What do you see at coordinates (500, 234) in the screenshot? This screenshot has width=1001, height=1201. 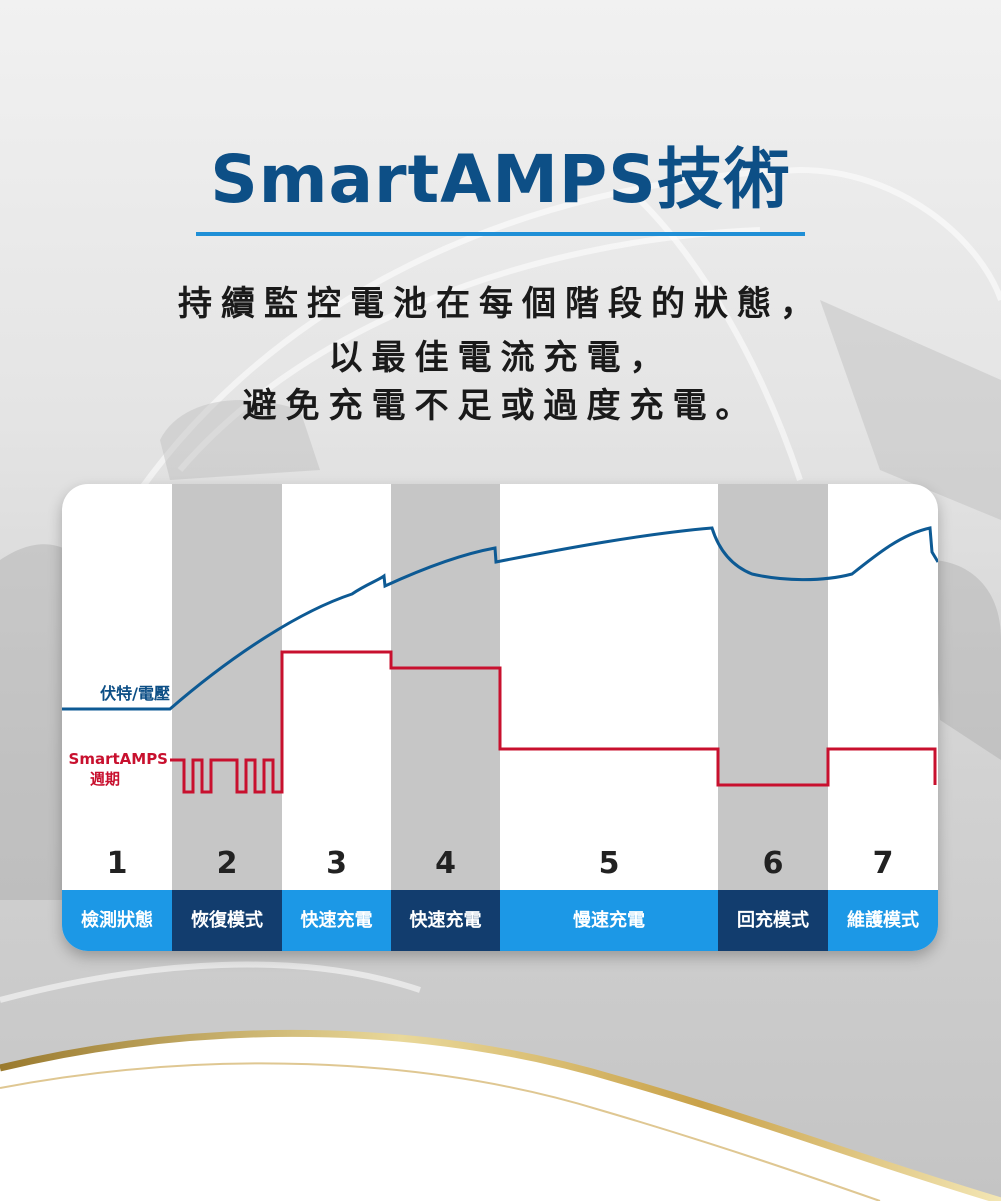 I see `title-underline` at bounding box center [500, 234].